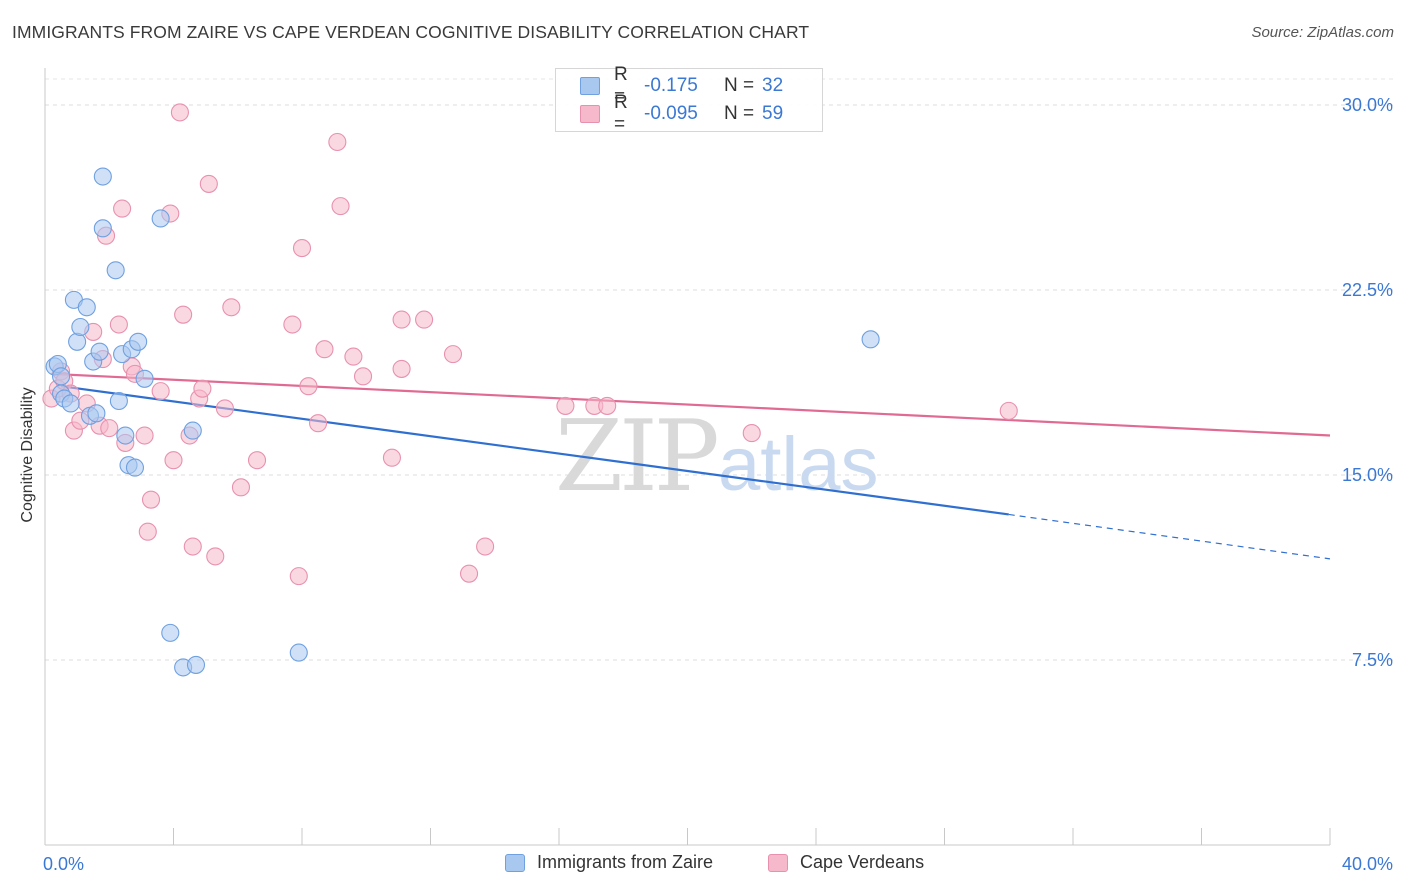 This screenshot has height=892, width=1406. What do you see at coordinates (1367, 105) in the screenshot?
I see `y-tick-label: 30.0%` at bounding box center [1367, 105].